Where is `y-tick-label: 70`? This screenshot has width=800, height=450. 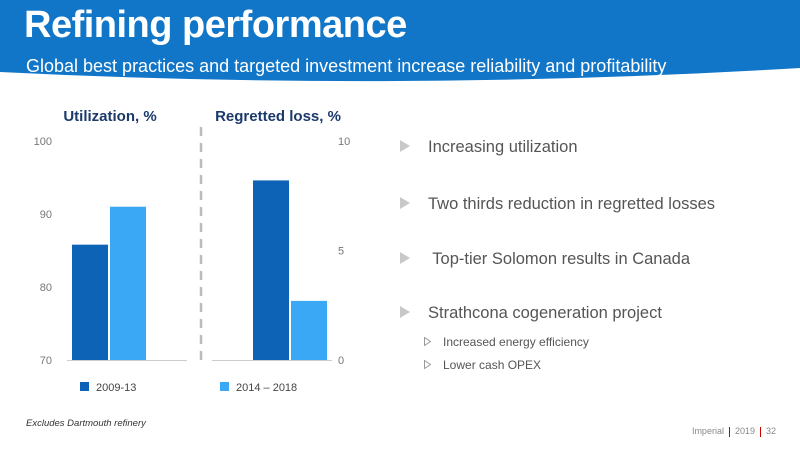 y-tick-label: 70 is located at coordinates (46, 361).